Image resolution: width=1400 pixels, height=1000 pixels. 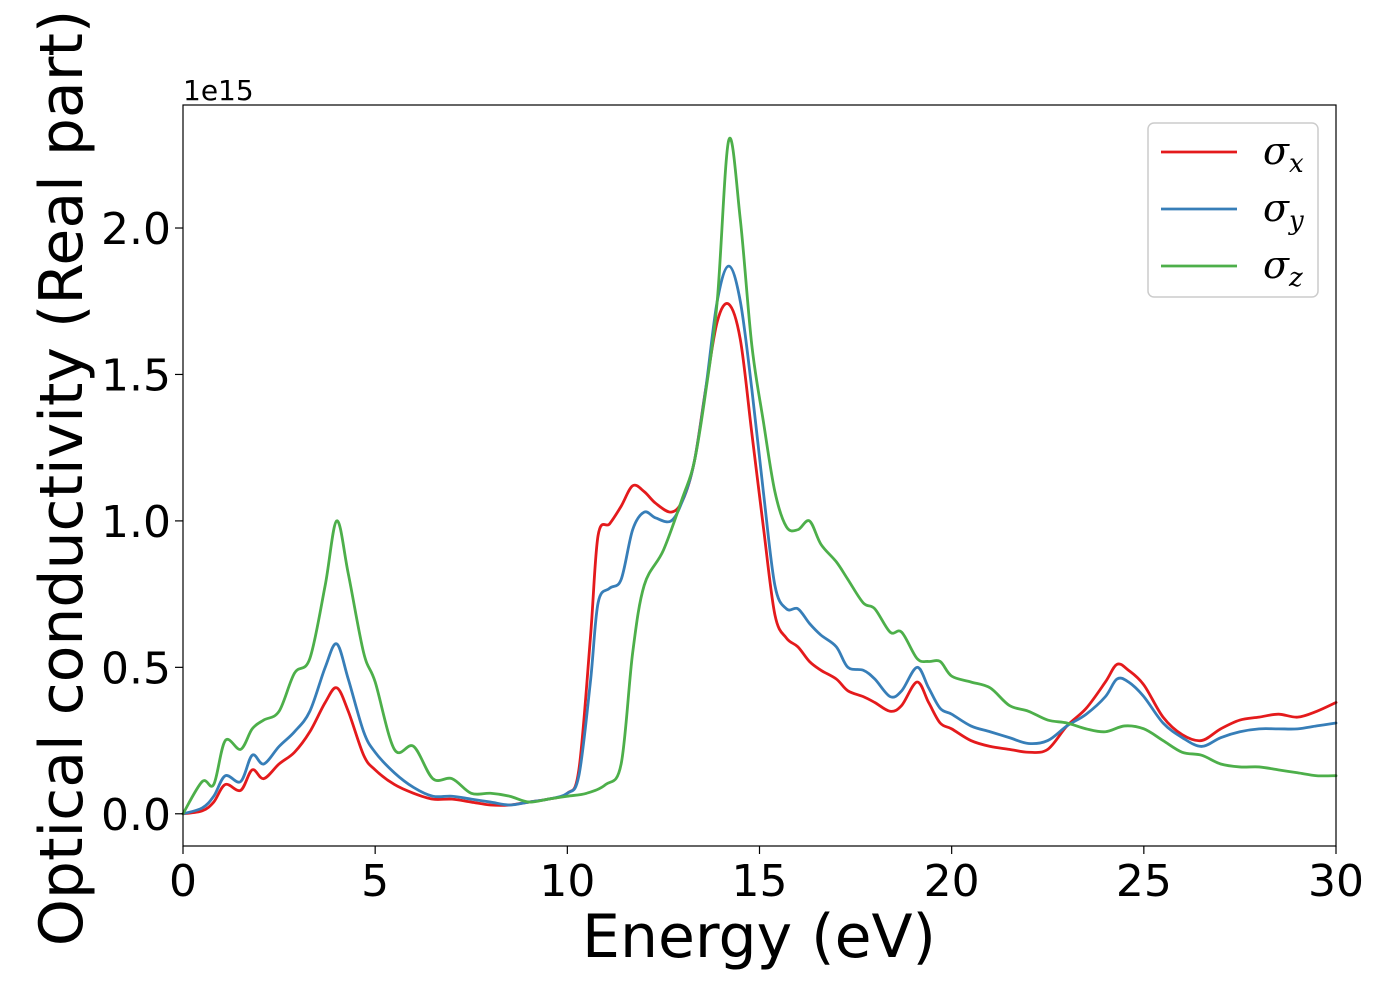 What do you see at coordinates (375, 881) in the screenshot?
I see `x-tick-label: 5` at bounding box center [375, 881].